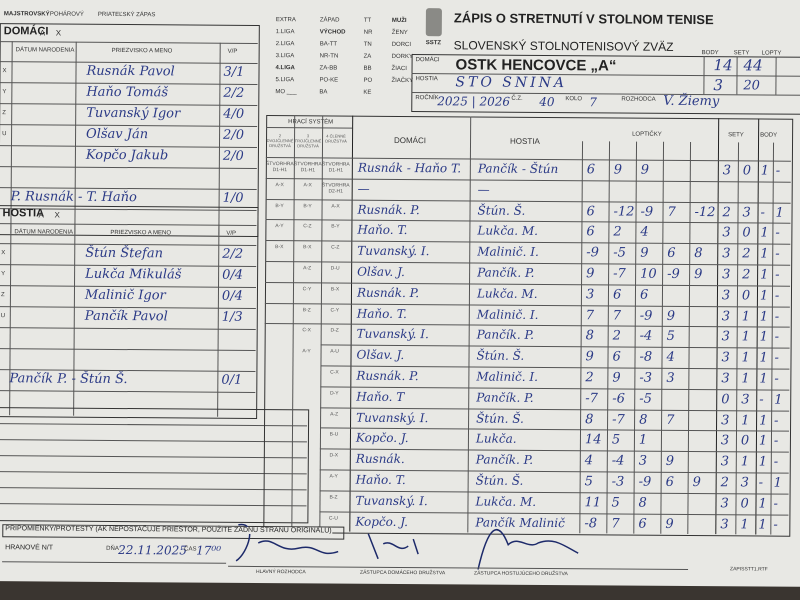 This screenshot has height=600, width=800. I want to click on system-code: B-Z, so click(306, 309).